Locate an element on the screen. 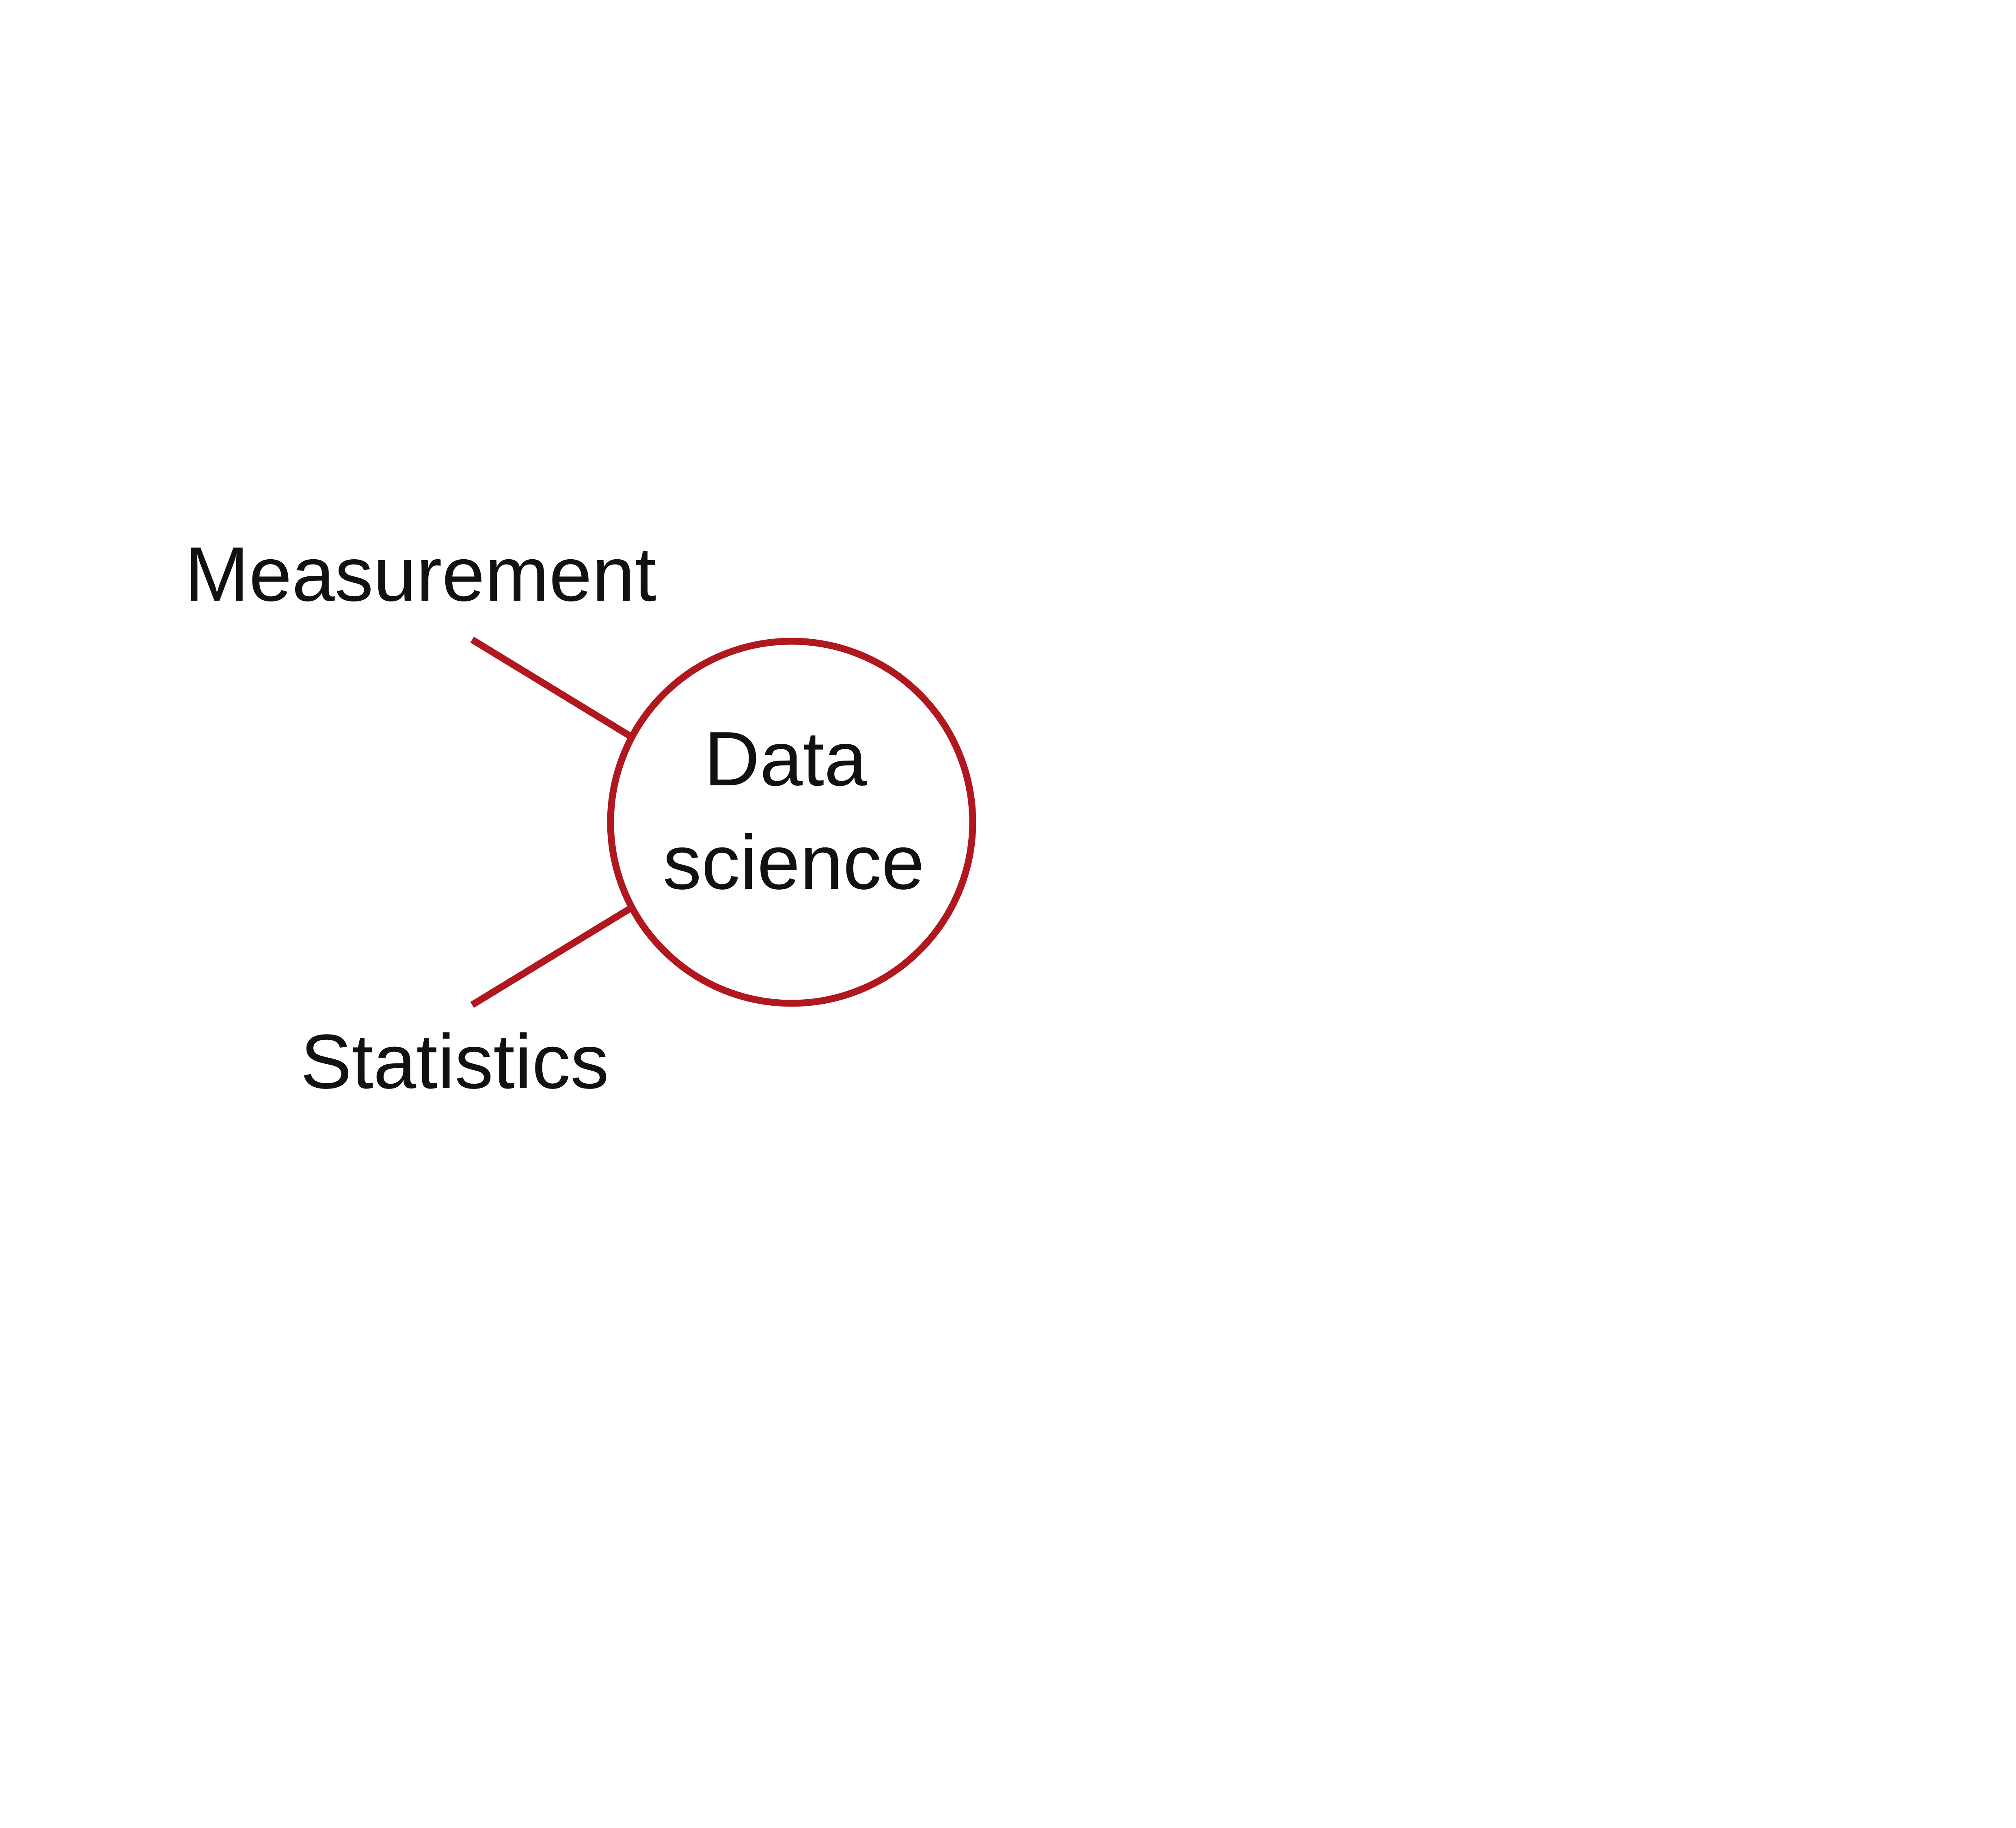 This screenshot has height=1828, width=2016. center-label-line-2: science is located at coordinates (793, 862).